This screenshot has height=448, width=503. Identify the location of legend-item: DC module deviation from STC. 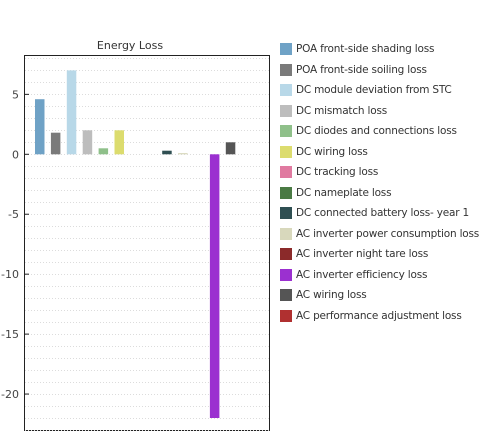
(390, 90).